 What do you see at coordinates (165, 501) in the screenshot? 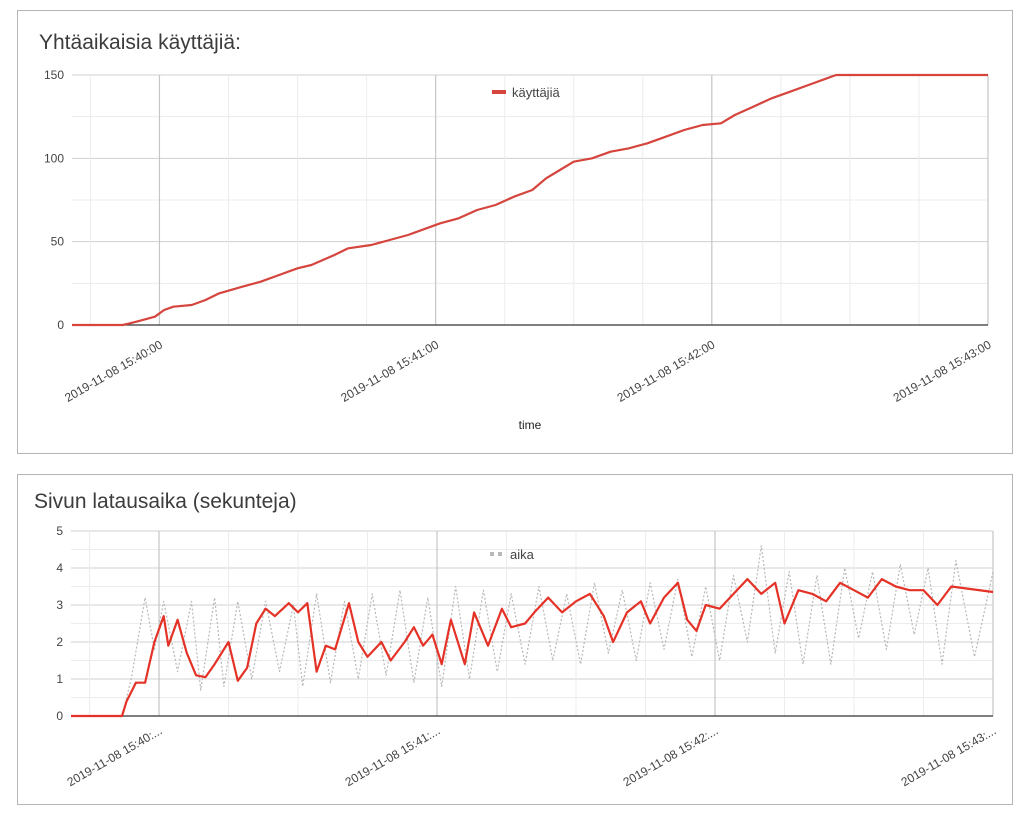
I see `chart-title: Sivun latausaika (sekunteja)` at bounding box center [165, 501].